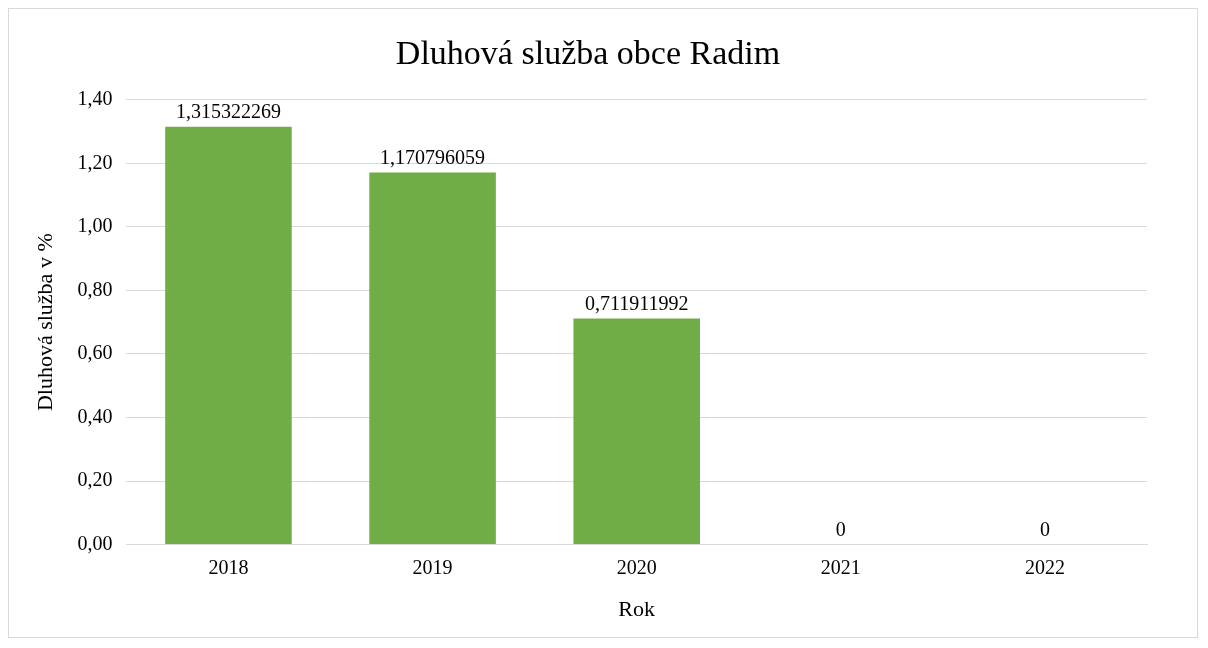  Describe the element at coordinates (95, 352) in the screenshot. I see `y-tick-label: 0,60` at that location.